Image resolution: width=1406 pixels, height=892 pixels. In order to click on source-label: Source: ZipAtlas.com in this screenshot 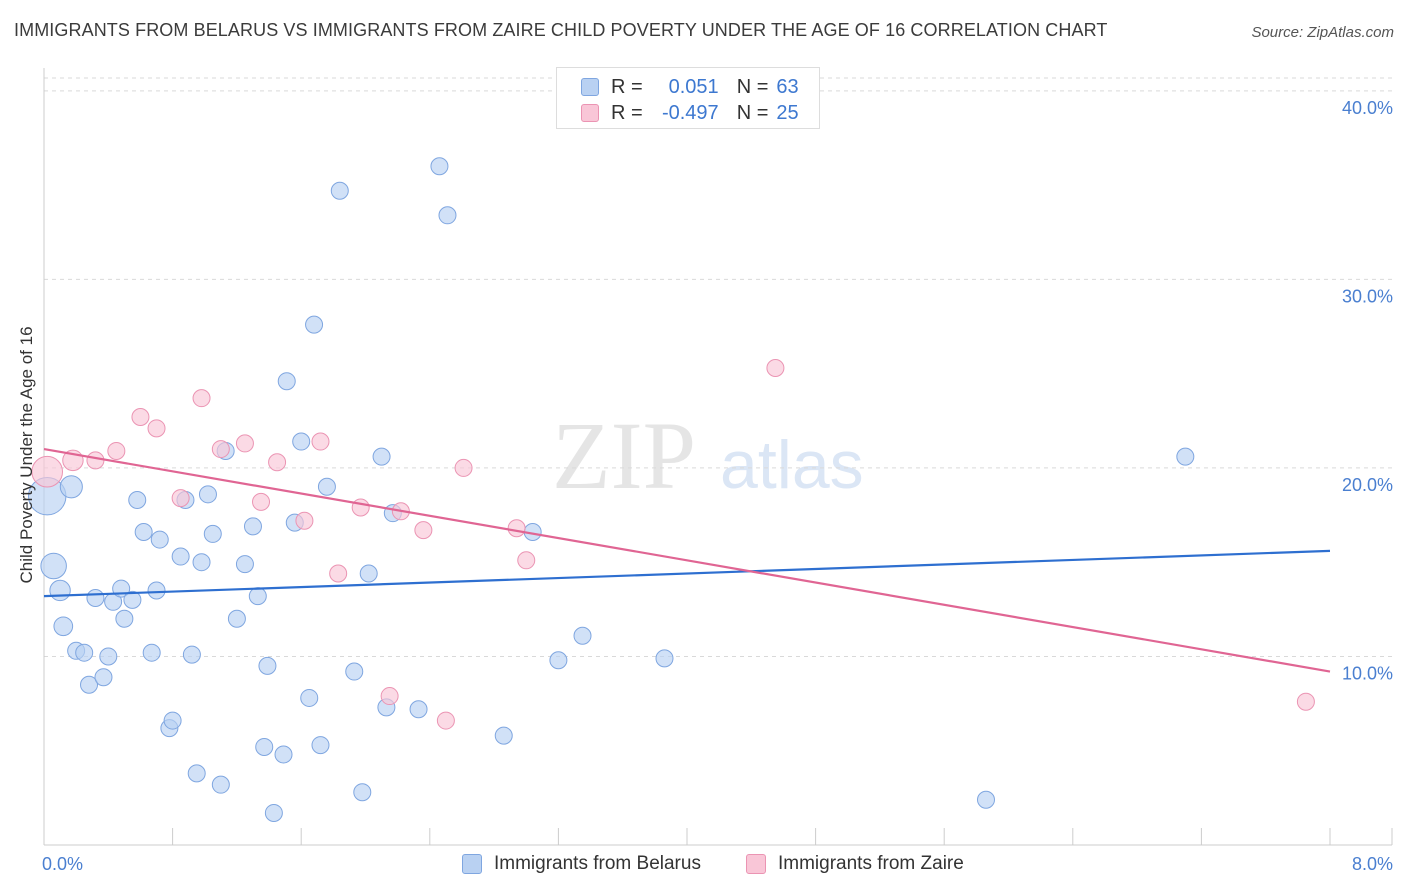, I will do `click(1322, 32)`.